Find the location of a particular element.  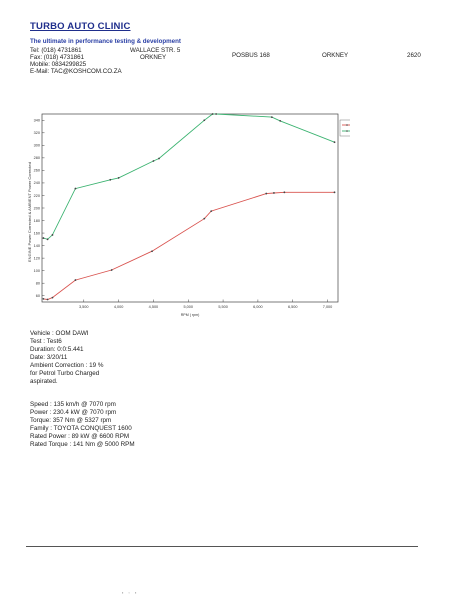

y-tick-label: 240 is located at coordinates (37, 183).